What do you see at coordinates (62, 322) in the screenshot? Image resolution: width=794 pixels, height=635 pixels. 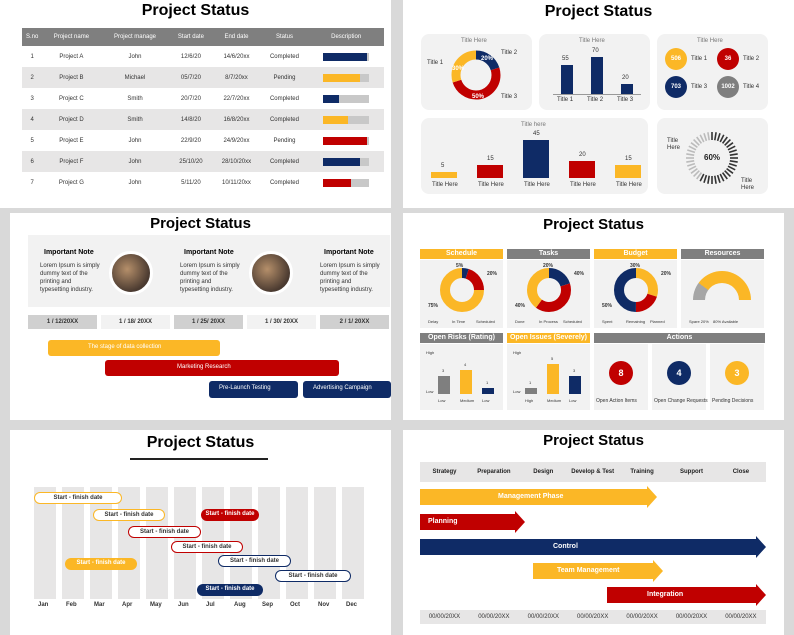 I see `timeline-date: 1 / 12/20XX` at bounding box center [62, 322].